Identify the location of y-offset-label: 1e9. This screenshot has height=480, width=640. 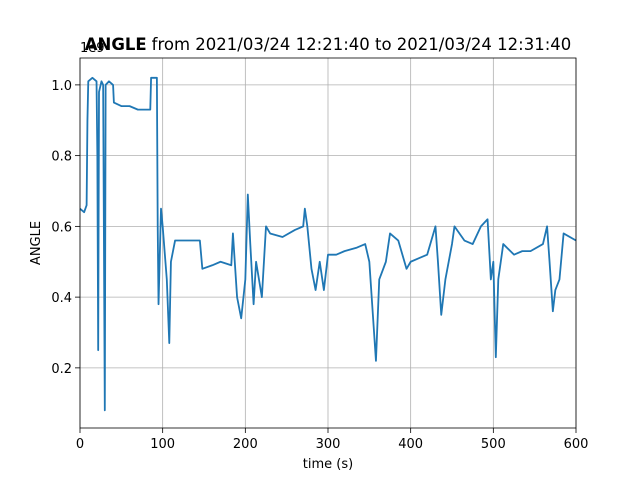
(92, 48).